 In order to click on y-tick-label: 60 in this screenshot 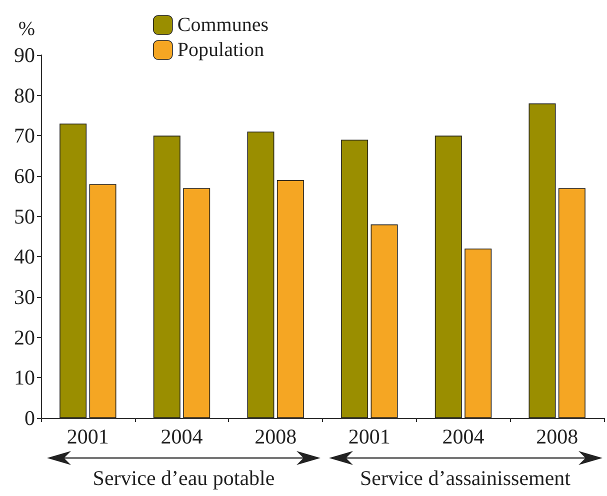, I will do `click(24, 176)`.